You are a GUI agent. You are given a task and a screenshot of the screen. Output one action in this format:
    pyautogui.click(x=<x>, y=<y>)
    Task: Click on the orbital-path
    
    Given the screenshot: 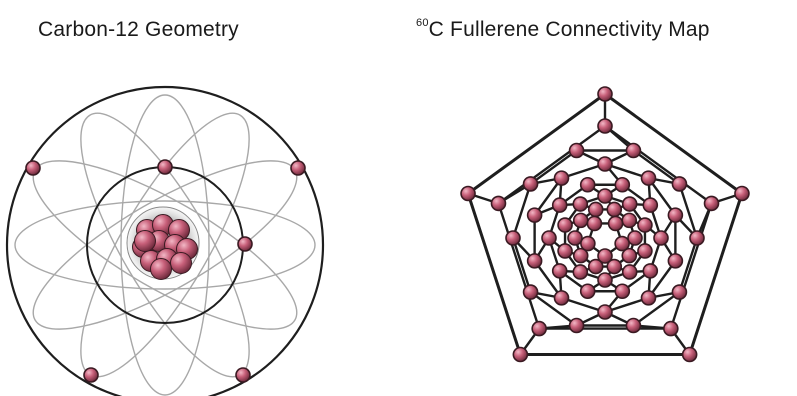 What is the action you would take?
    pyautogui.click(x=165, y=245)
    